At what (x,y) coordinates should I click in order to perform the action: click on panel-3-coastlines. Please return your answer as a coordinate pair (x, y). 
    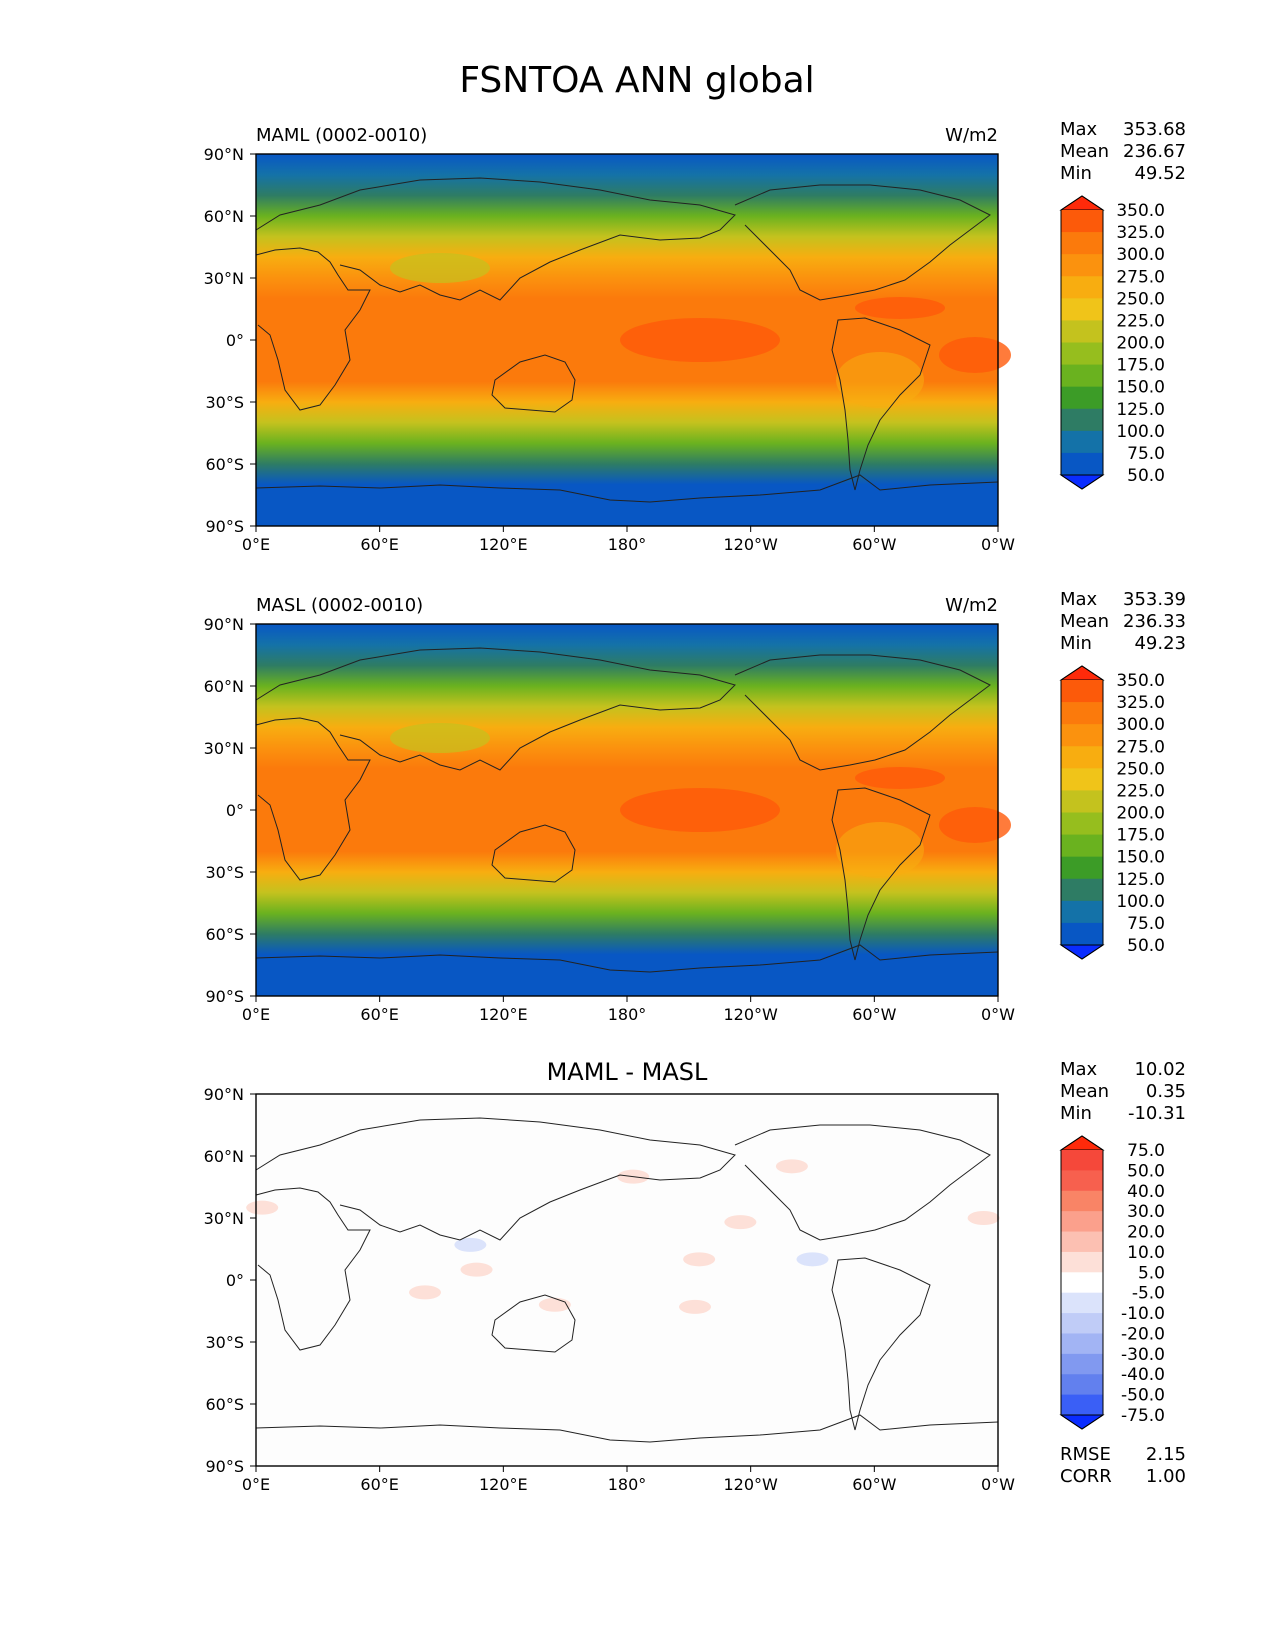
    Looking at the image, I should click on (627, 1280).